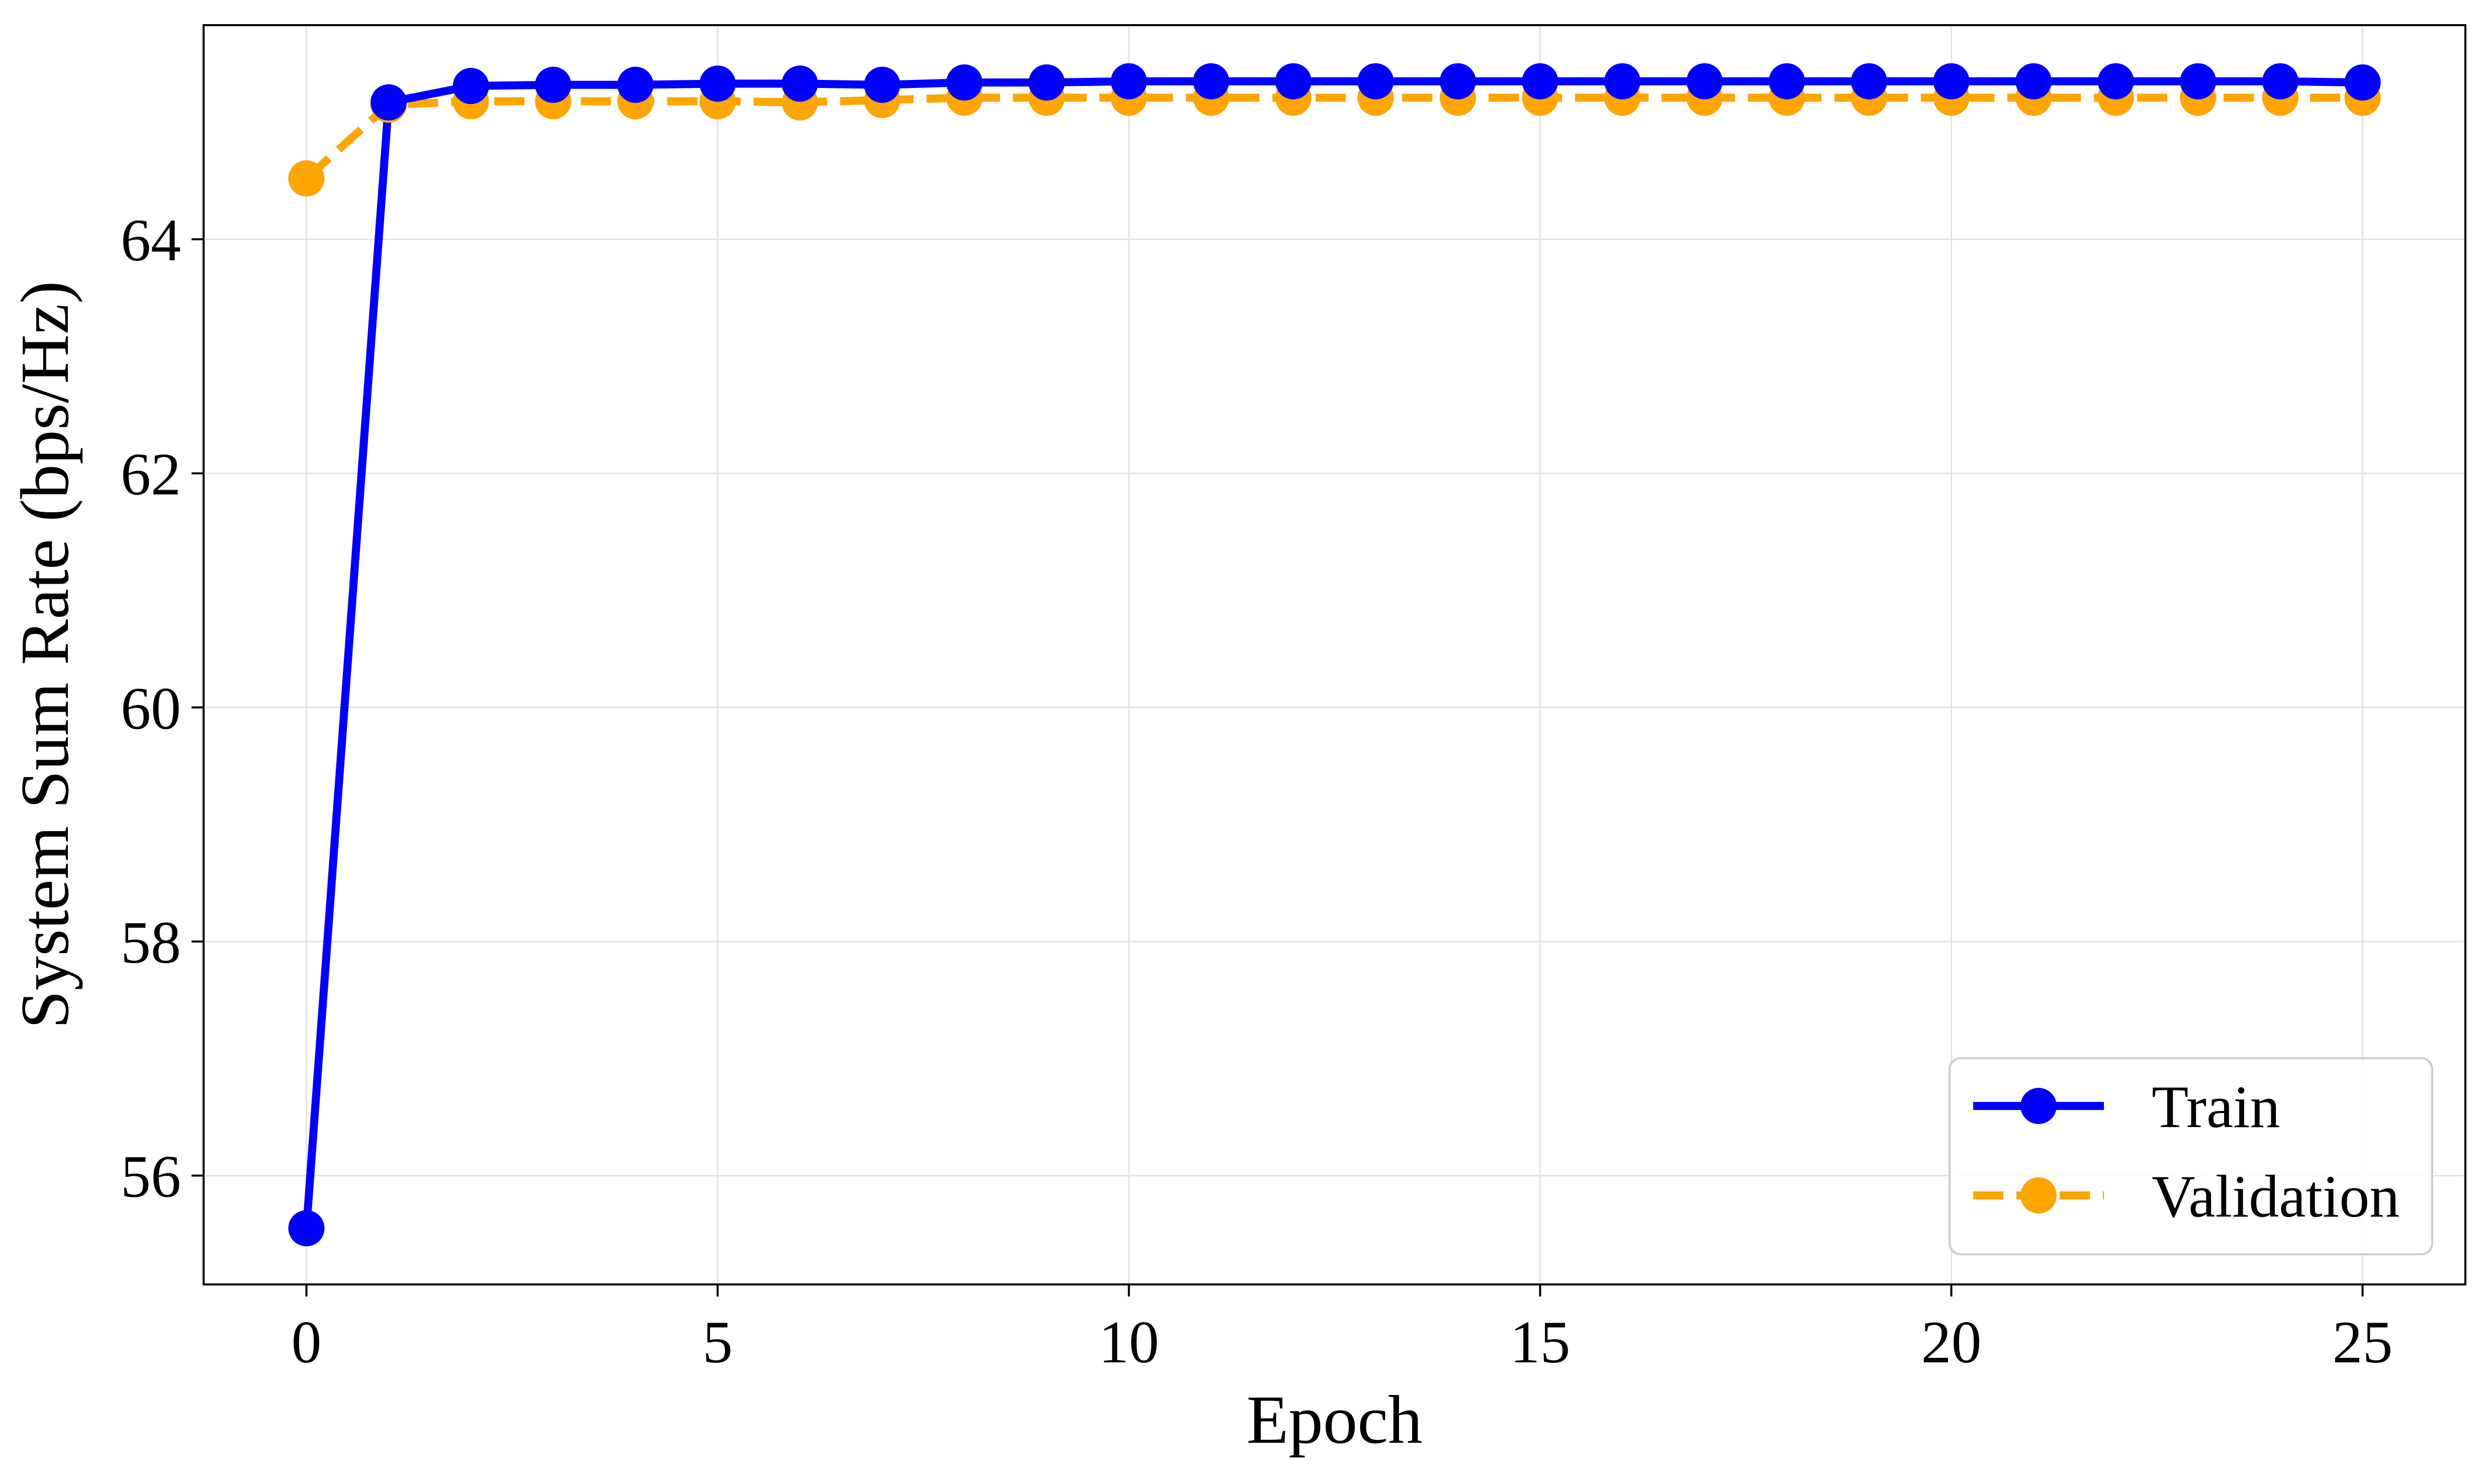 This screenshot has height=1484, width=2489. What do you see at coordinates (2276, 1196) in the screenshot?
I see `legend-validation-label: Validation` at bounding box center [2276, 1196].